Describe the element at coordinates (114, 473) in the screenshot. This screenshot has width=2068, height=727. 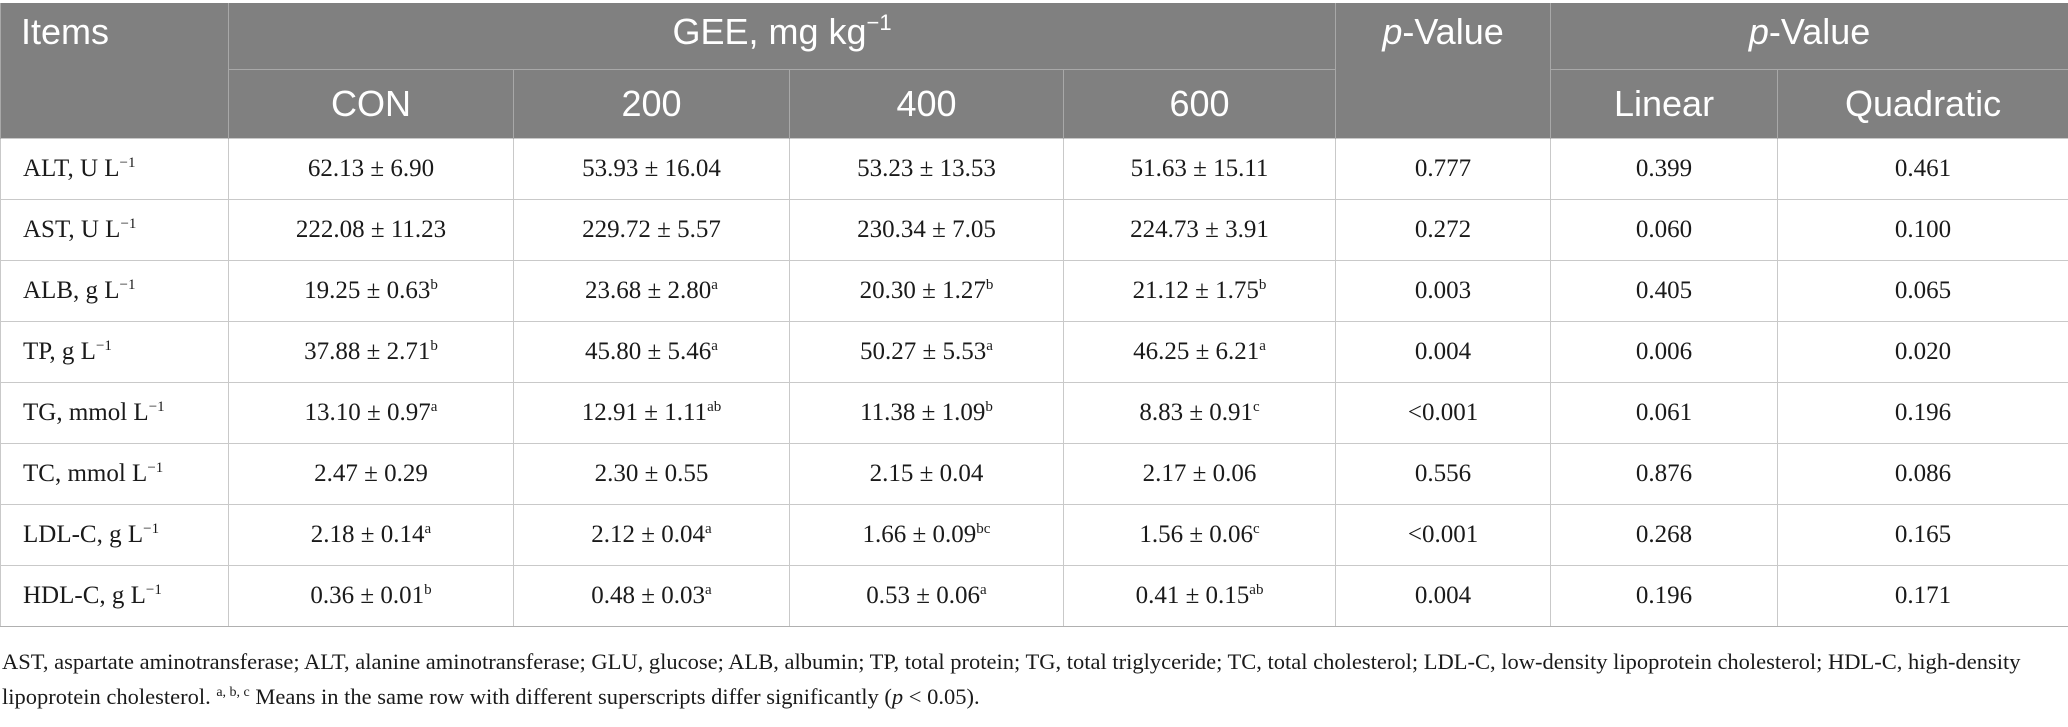
I see `row-label: TC, mmol L−1` at that location.